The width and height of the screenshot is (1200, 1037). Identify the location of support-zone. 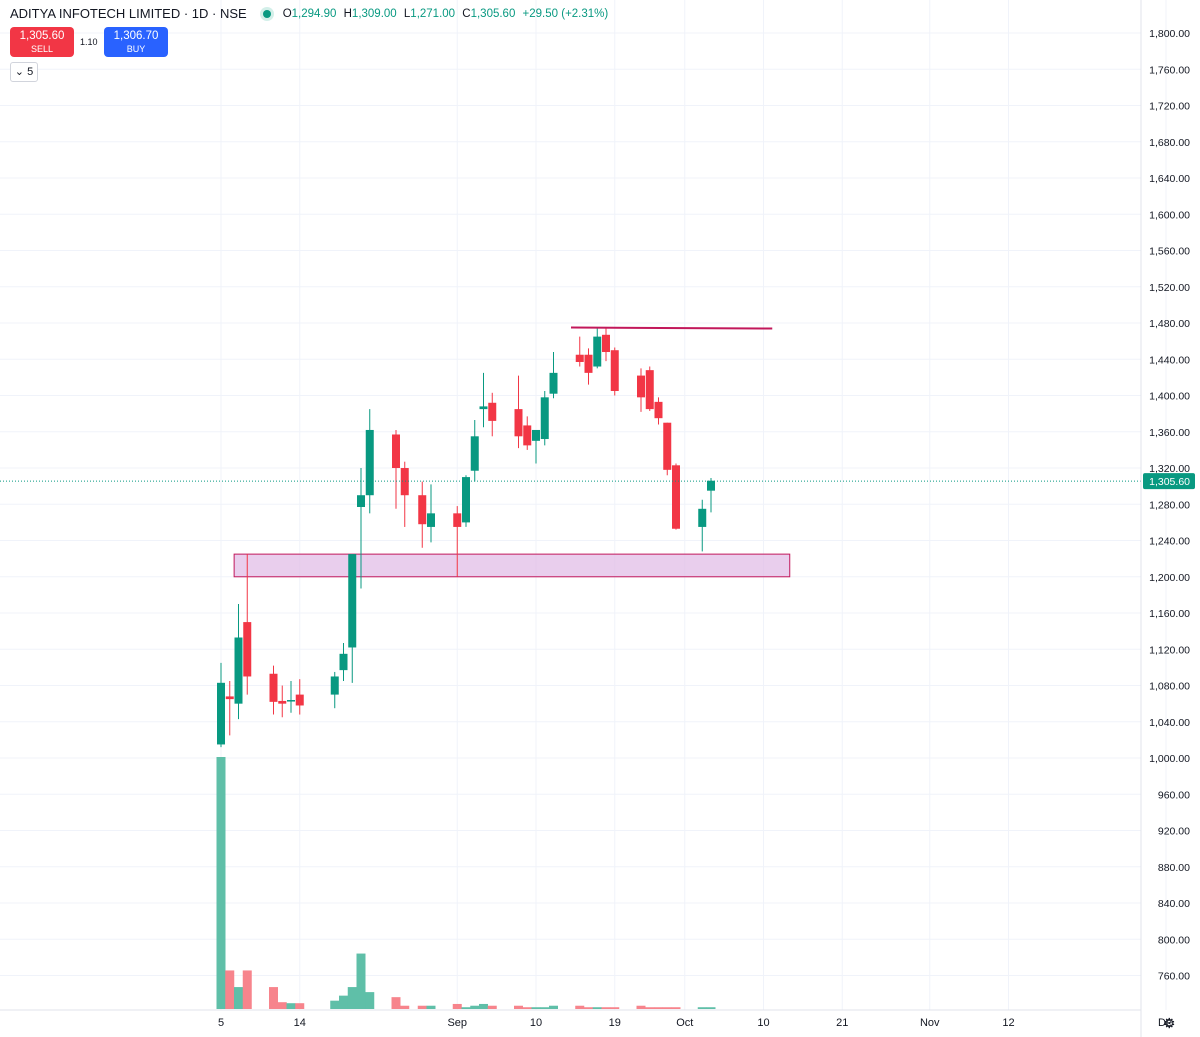
(512, 565).